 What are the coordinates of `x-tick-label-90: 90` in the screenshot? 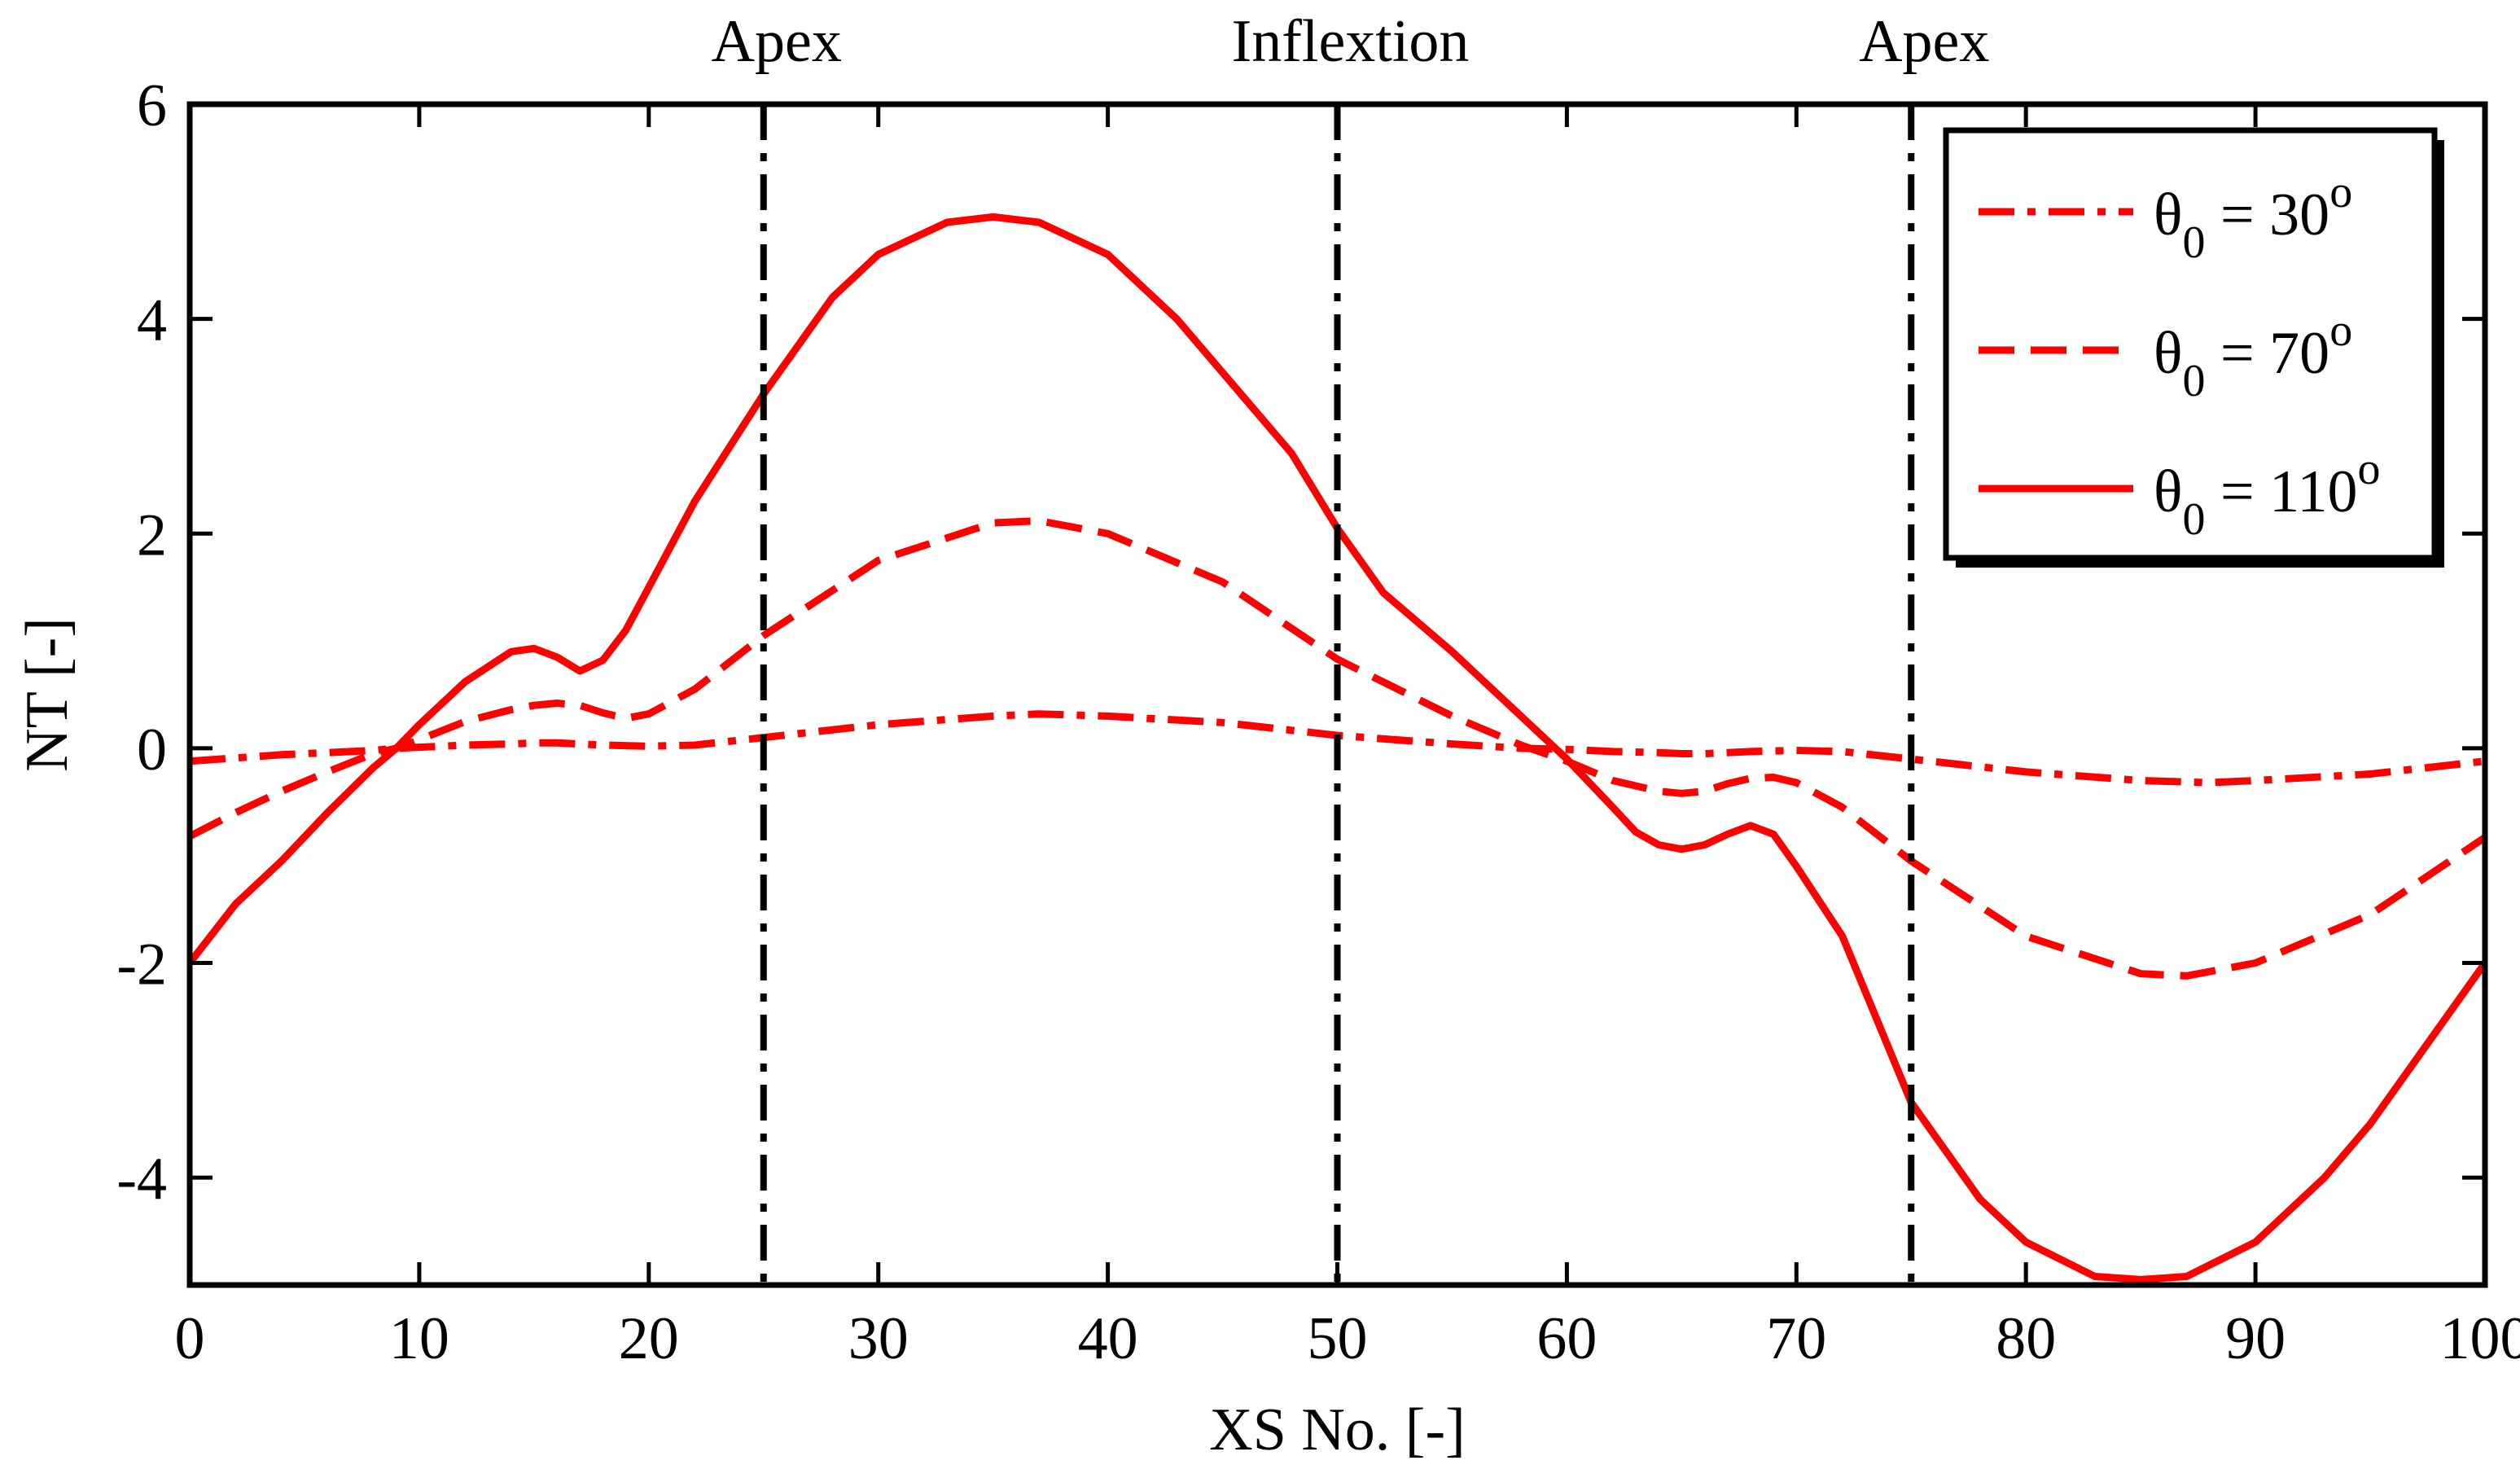 It's located at (2255, 1338).